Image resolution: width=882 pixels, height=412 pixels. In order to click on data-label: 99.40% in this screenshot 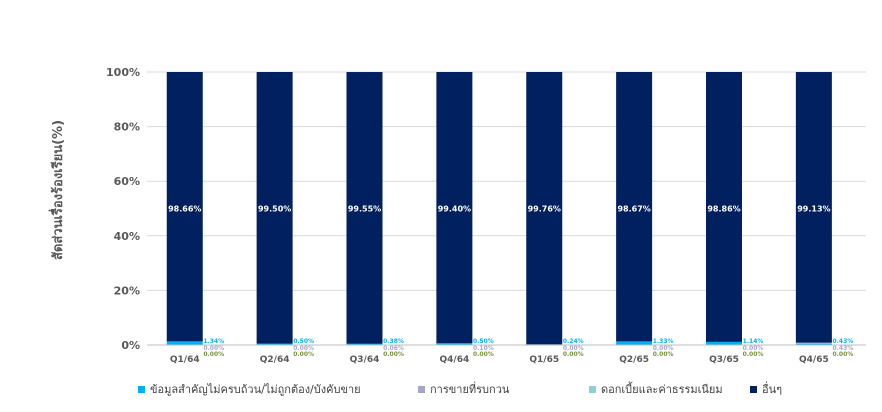, I will do `click(454, 209)`.